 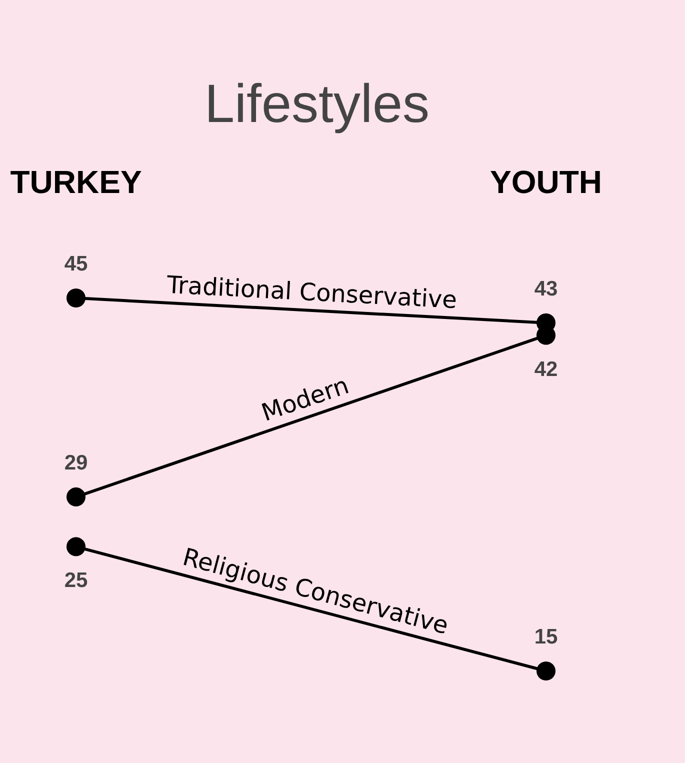 I want to click on data-label: 42, so click(x=546, y=369).